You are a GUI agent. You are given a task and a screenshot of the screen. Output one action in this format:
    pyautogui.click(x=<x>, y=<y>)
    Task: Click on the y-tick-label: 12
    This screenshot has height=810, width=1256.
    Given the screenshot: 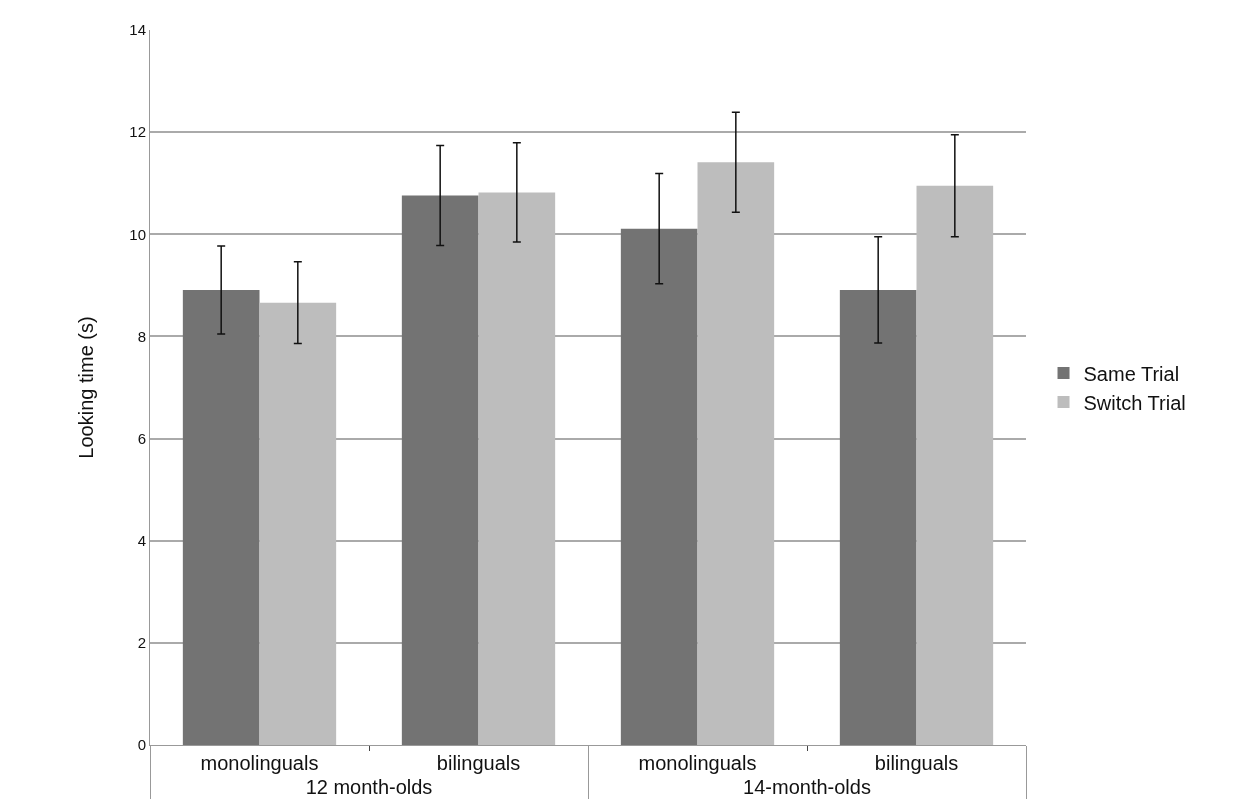 What is the action you would take?
    pyautogui.click(x=137, y=132)
    